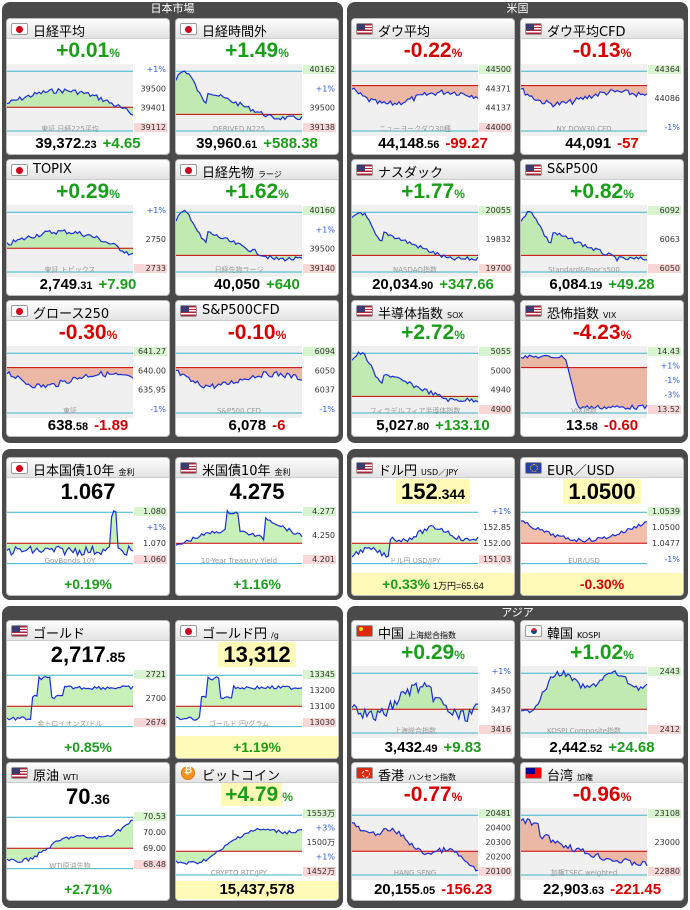 This screenshot has width=690, height=910. Describe the element at coordinates (427, 50) in the screenshot. I see `change-percent-value: -0.22` at that location.